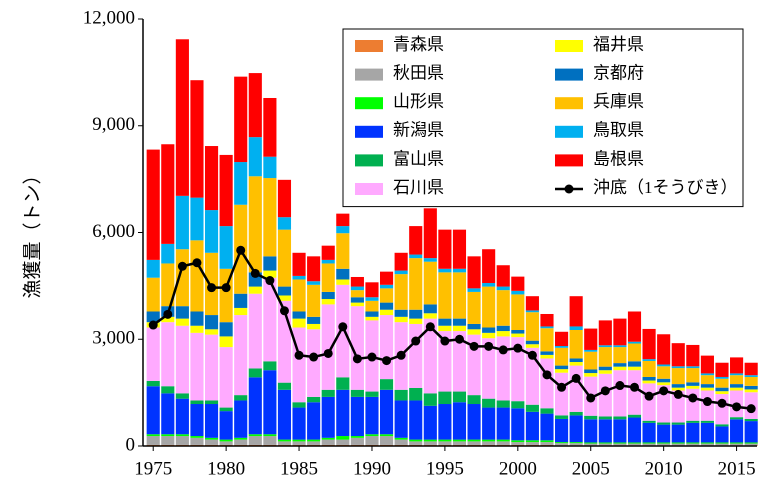  What do you see at coordinates (32, 231) in the screenshot?
I see `y-axis-label: 漁獲量（トン）` at bounding box center [32, 231].